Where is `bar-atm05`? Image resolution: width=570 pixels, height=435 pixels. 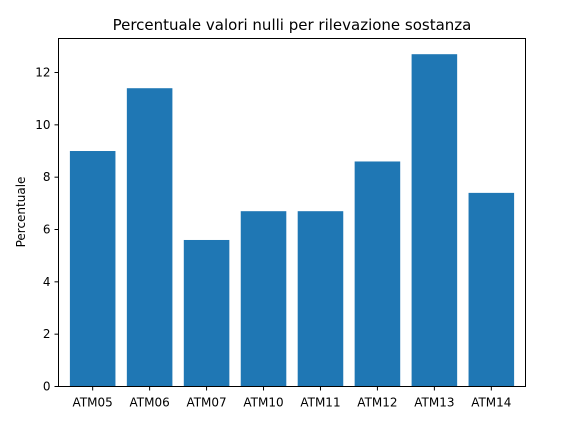 bar-atm05 is located at coordinates (92, 269).